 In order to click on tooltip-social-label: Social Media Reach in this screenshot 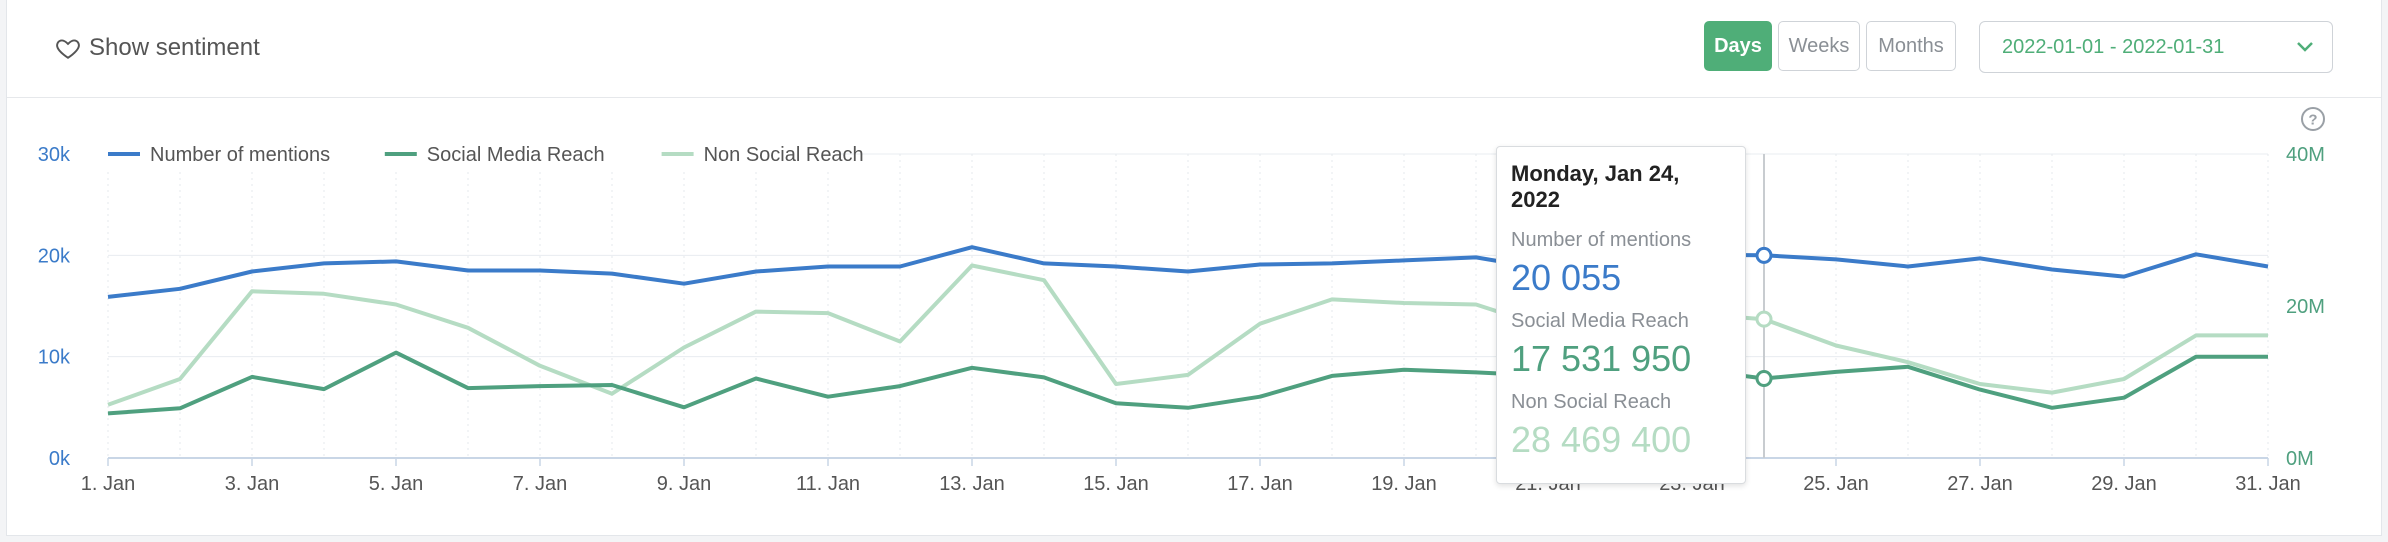, I will do `click(1600, 321)`.